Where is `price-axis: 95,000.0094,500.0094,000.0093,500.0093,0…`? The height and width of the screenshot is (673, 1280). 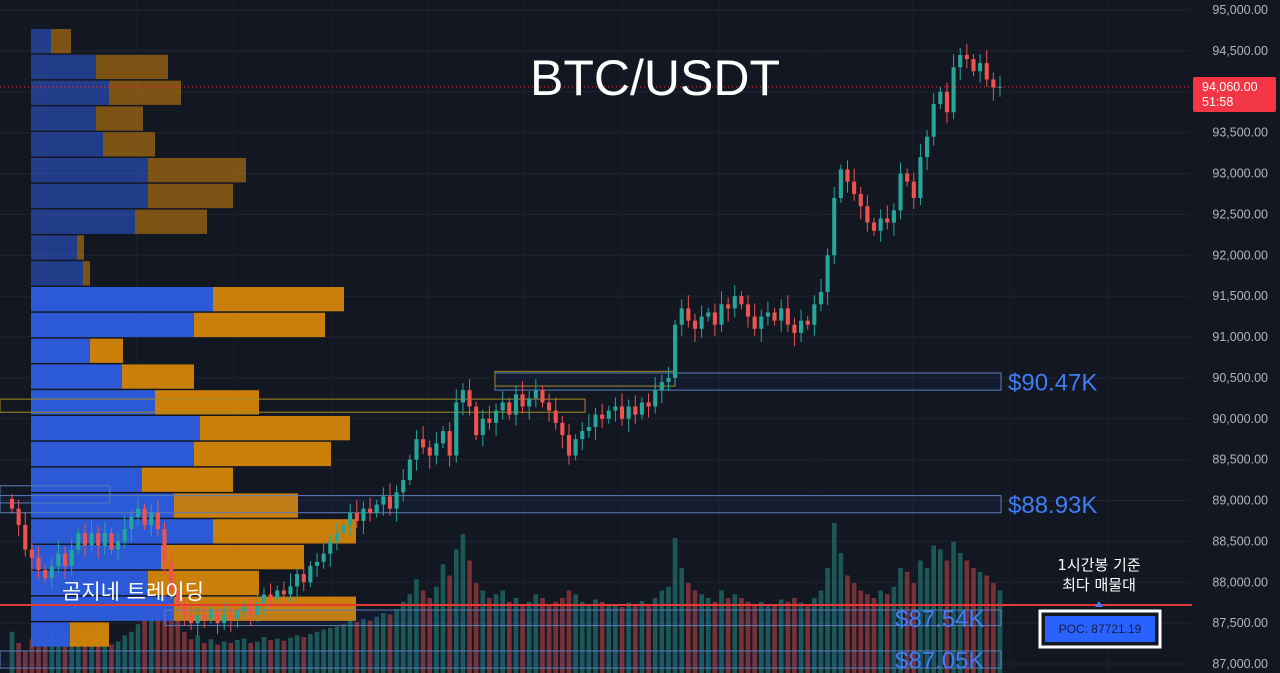 price-axis: 95,000.0094,500.0094,000.0093,500.0093,0… is located at coordinates (1240, 337).